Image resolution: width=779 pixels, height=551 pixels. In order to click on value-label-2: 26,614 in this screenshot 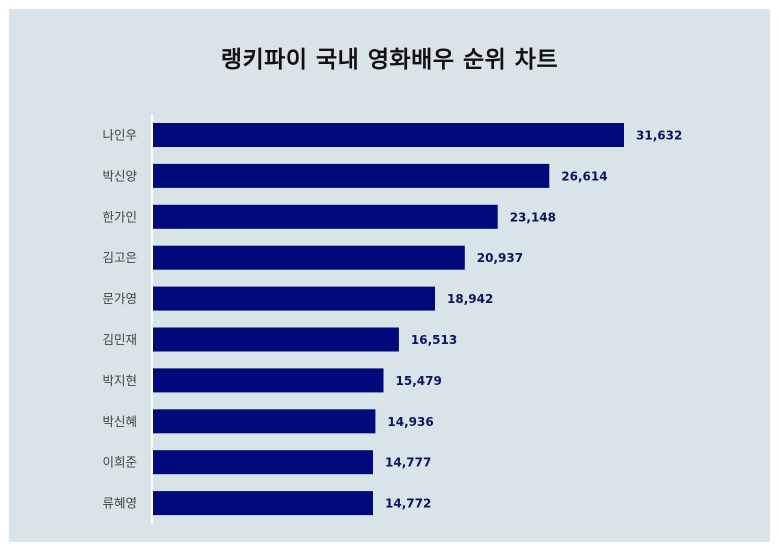, I will do `click(584, 176)`.